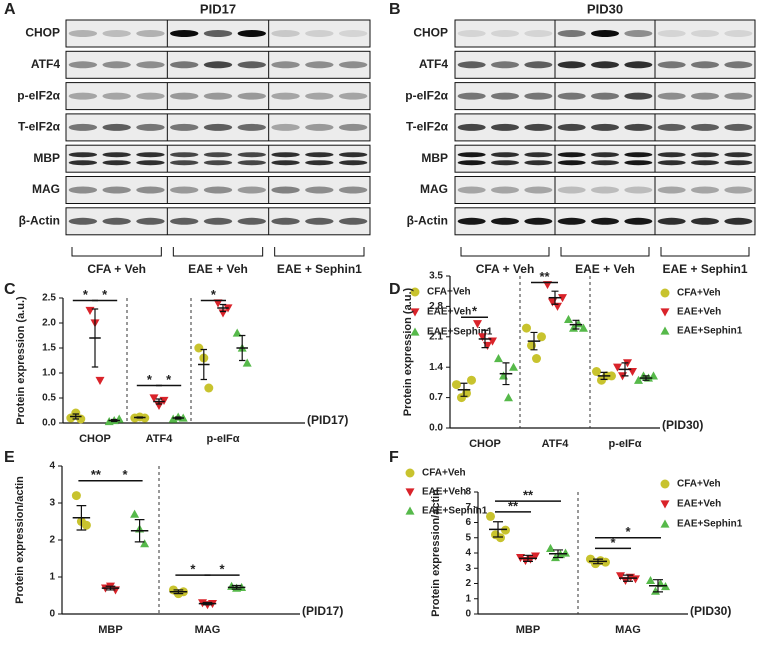  What do you see at coordinates (49, 373) in the screenshot?
I see `y-tick-label: 1.0` at bounding box center [49, 373].